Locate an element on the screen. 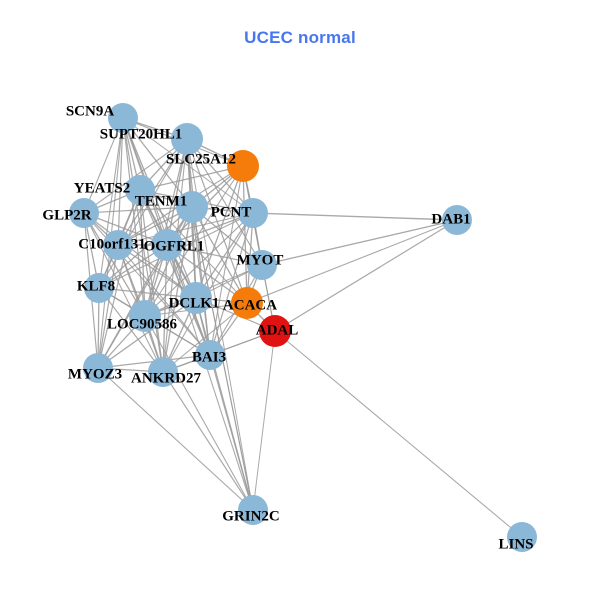 The image size is (600, 600). graph-node-tenm1 is located at coordinates (192, 207).